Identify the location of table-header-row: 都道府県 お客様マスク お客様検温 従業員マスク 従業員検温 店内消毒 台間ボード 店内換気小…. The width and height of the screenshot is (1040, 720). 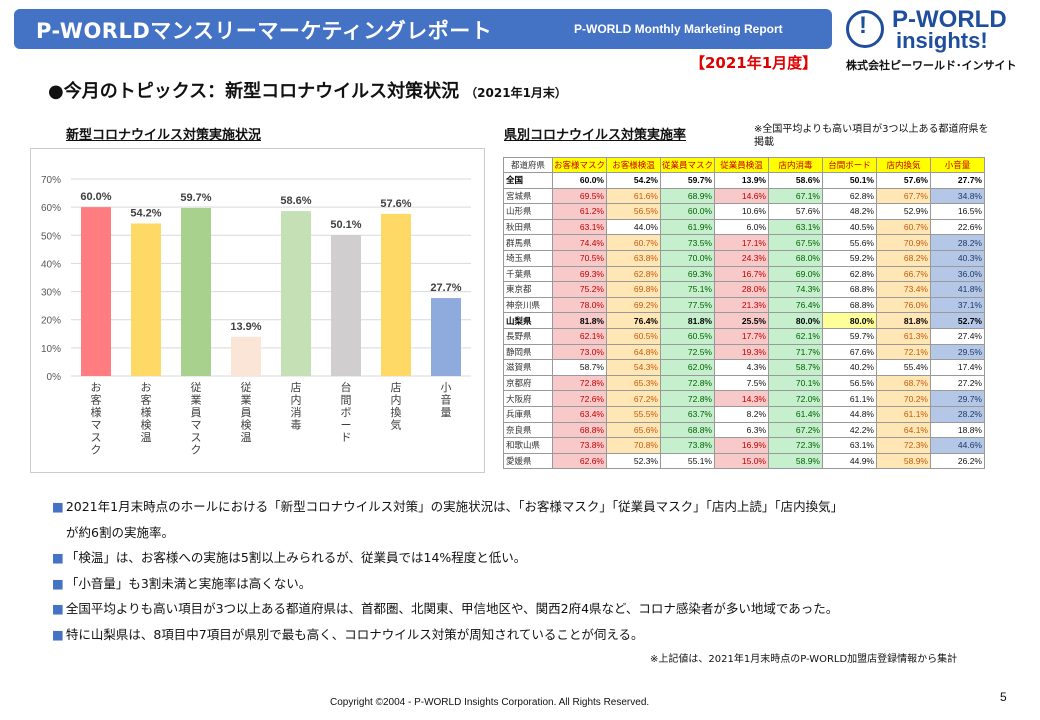
(744, 165).